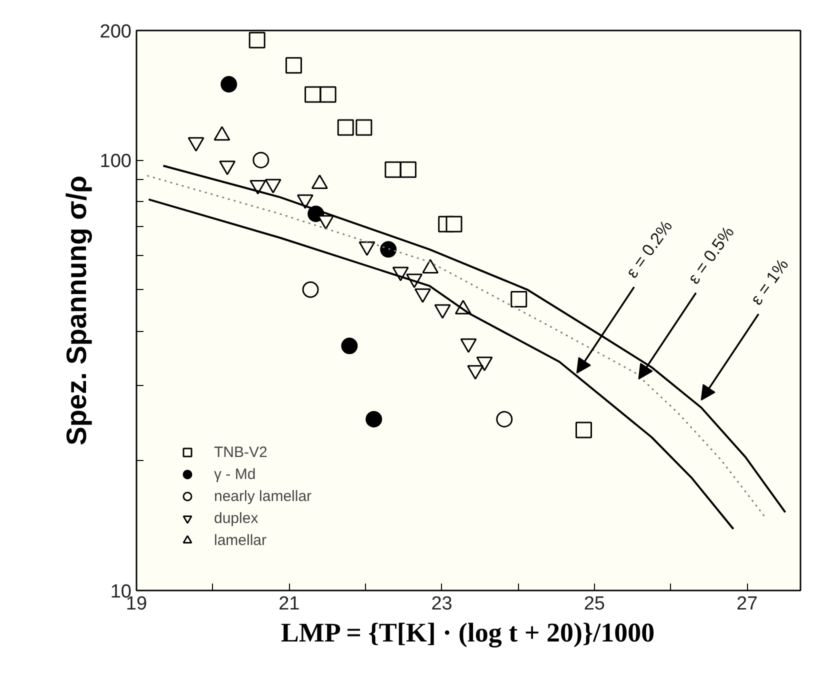 Image resolution: width=823 pixels, height=684 pixels. What do you see at coordinates (467, 633) in the screenshot?
I see `x-axis-title: LMP = {T[K] · (log t + 20)}/1000` at bounding box center [467, 633].